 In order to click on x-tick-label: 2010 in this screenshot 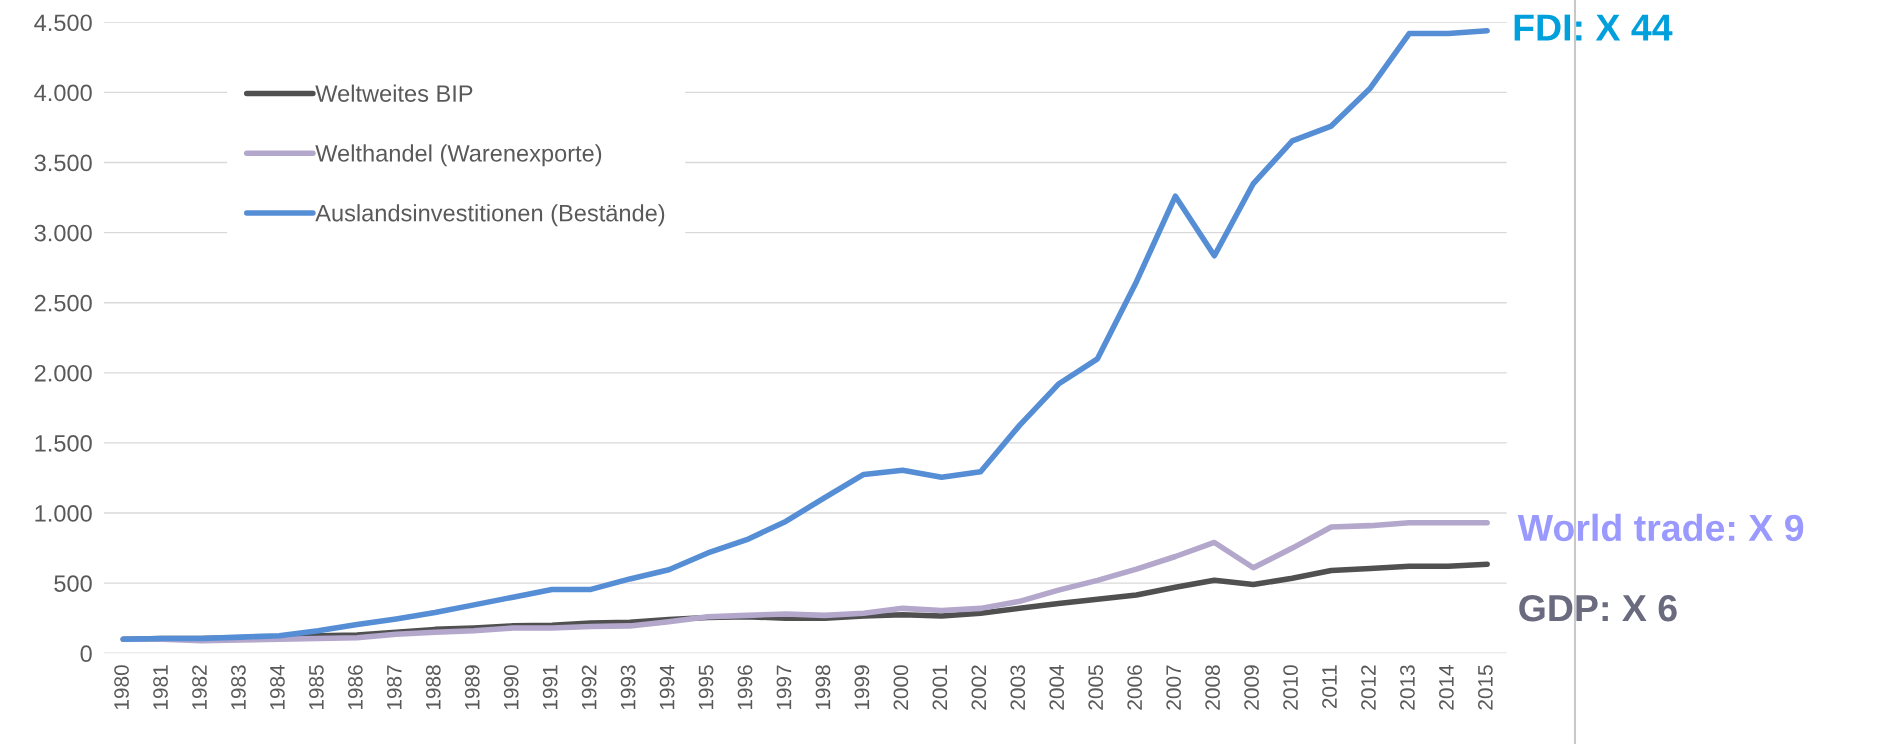, I will do `click(1290, 687)`.